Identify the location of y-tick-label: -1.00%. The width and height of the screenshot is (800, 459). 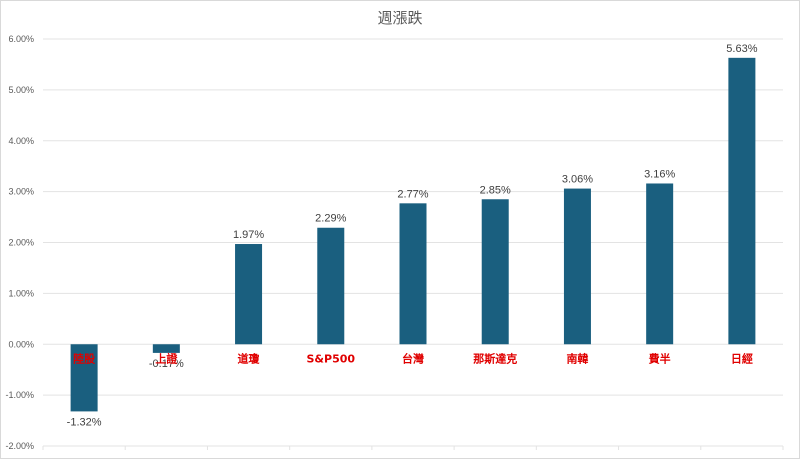
(19, 395).